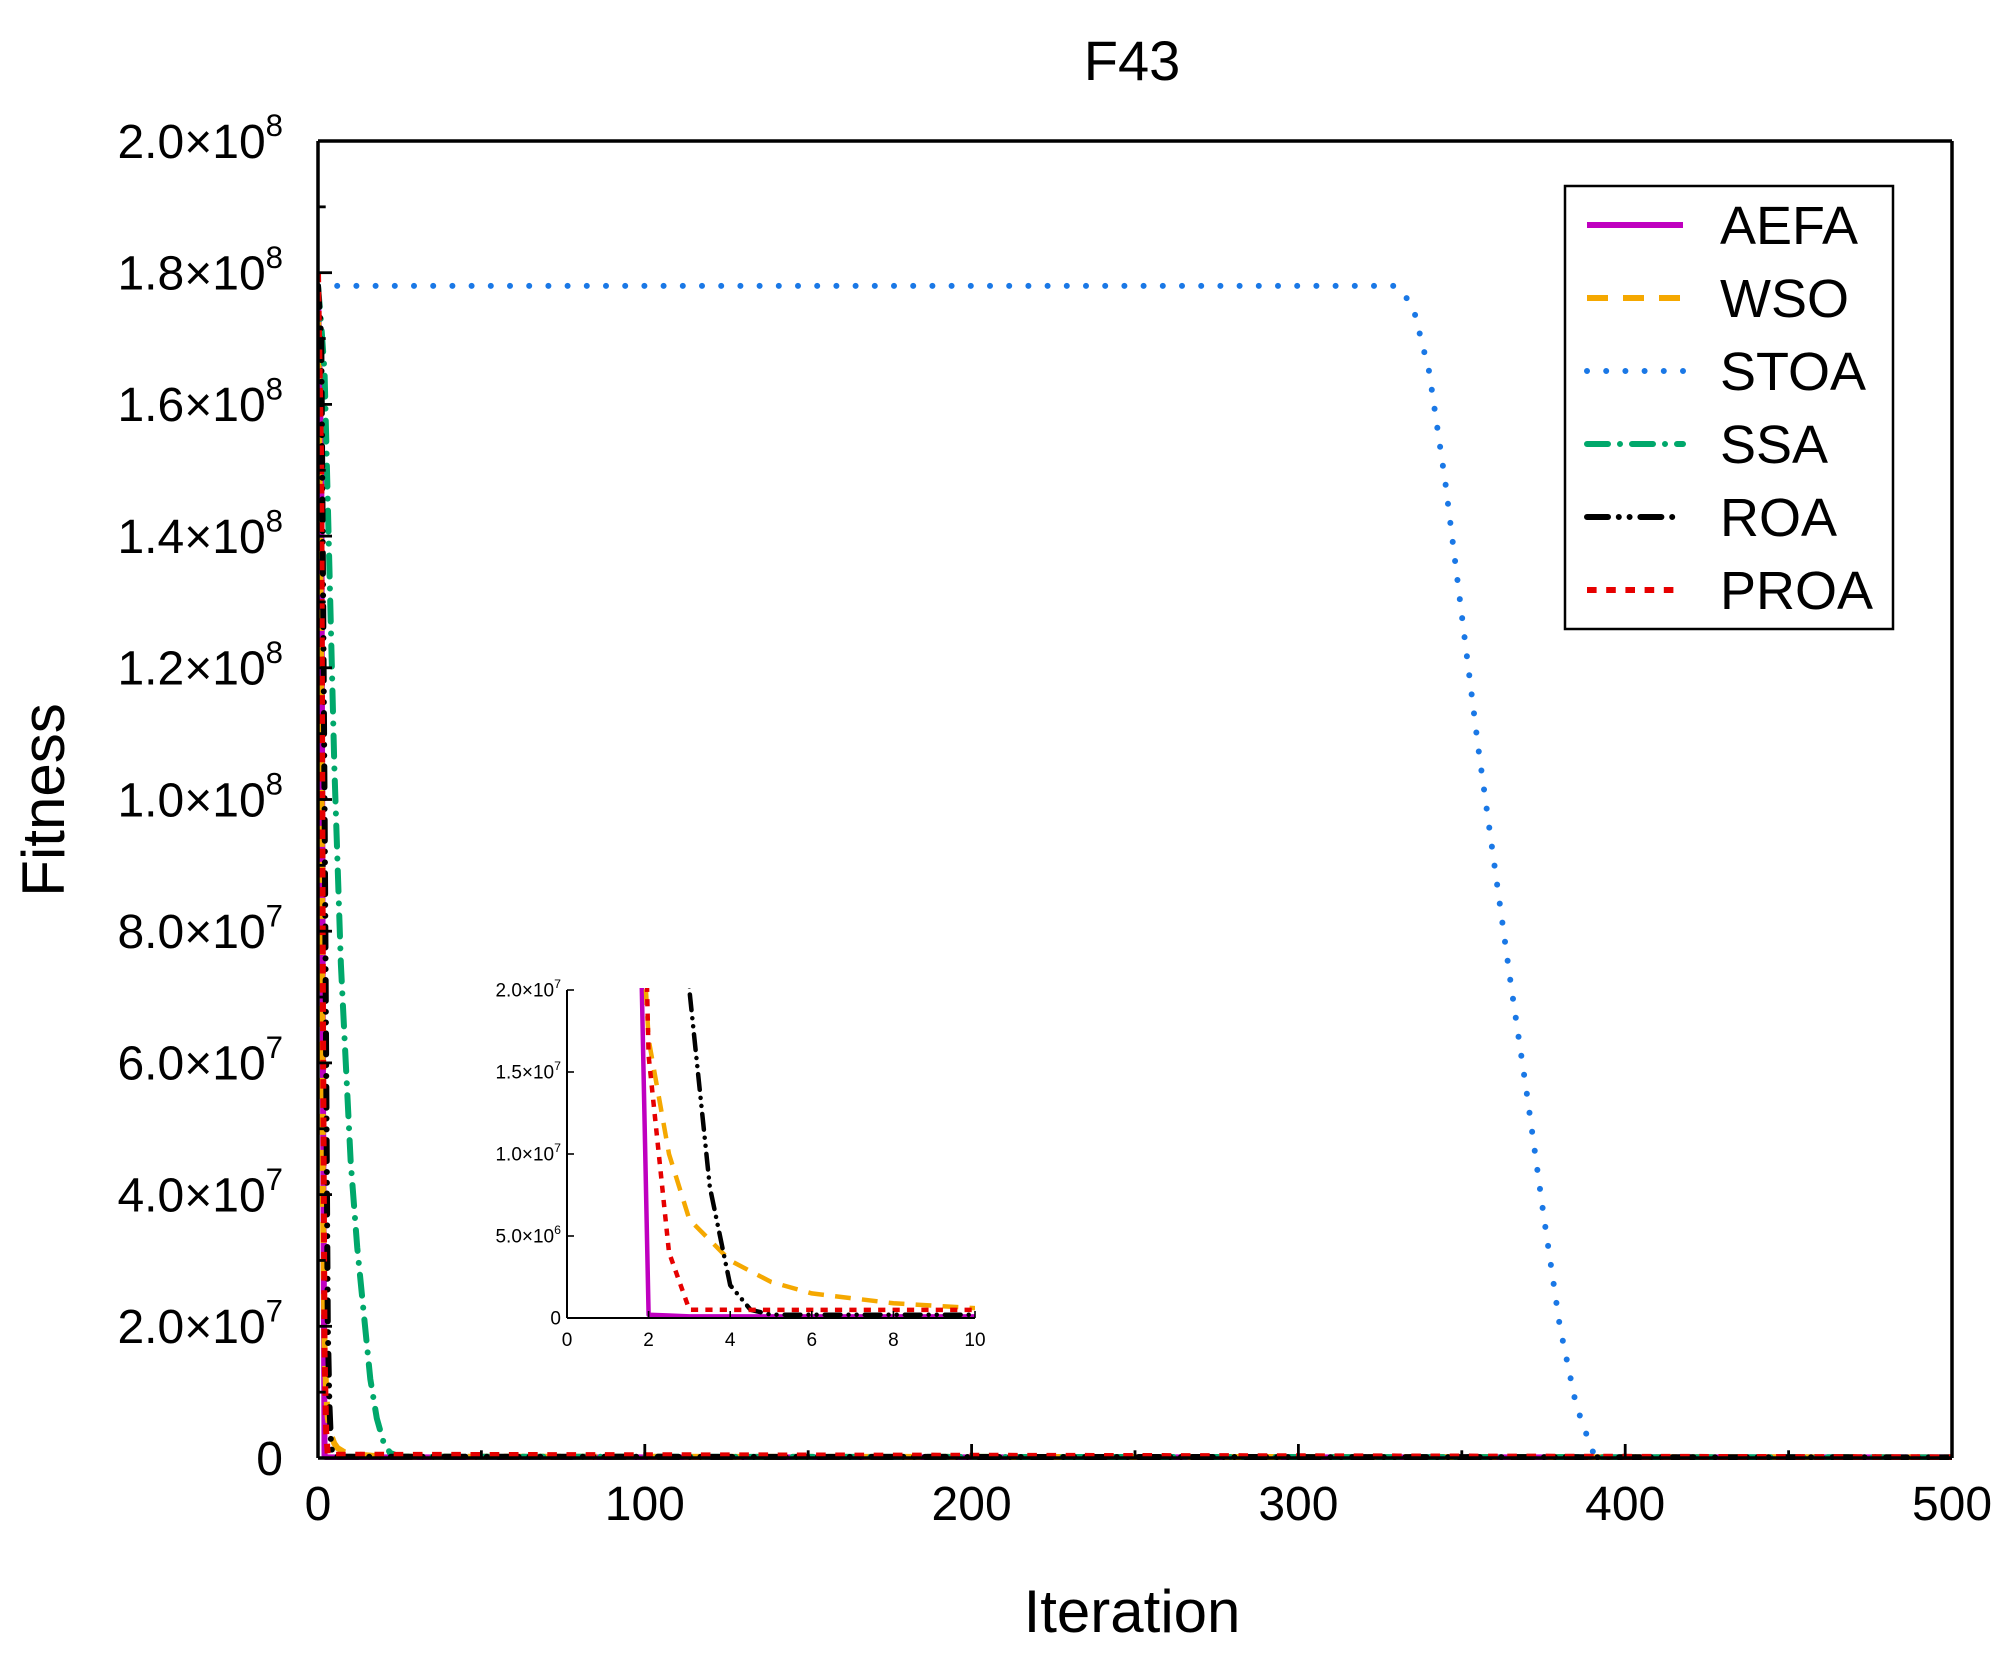 The width and height of the screenshot is (2007, 1664). I want to click on inset-y-tick-label: 0, so click(555, 1319).